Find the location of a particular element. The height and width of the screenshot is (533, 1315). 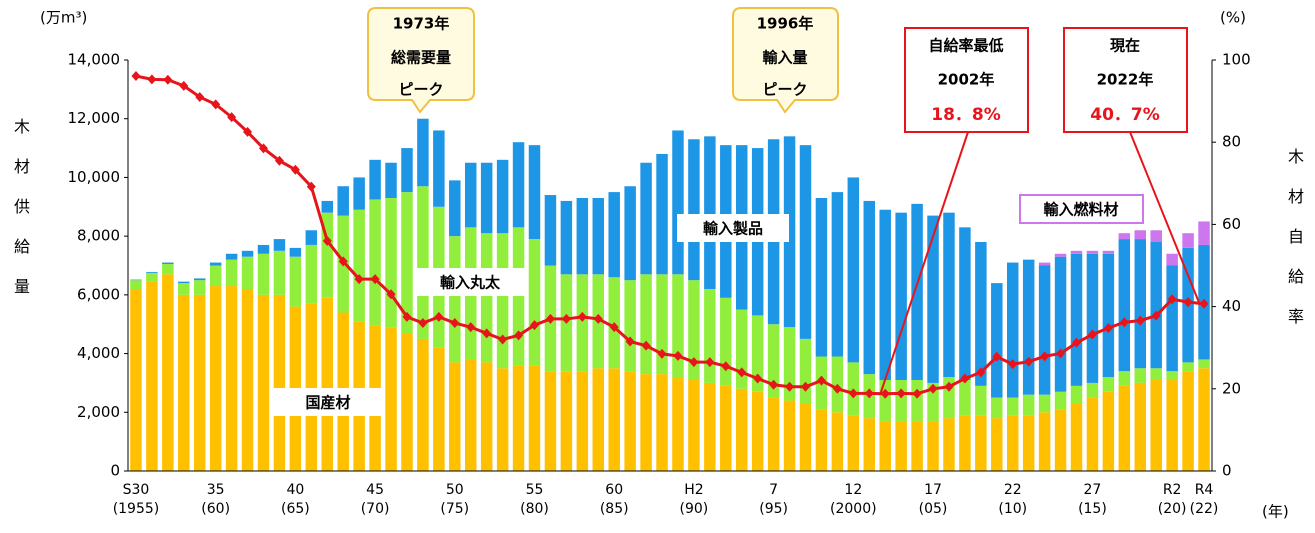

x-tick-label: 35 is located at coordinates (216, 490).